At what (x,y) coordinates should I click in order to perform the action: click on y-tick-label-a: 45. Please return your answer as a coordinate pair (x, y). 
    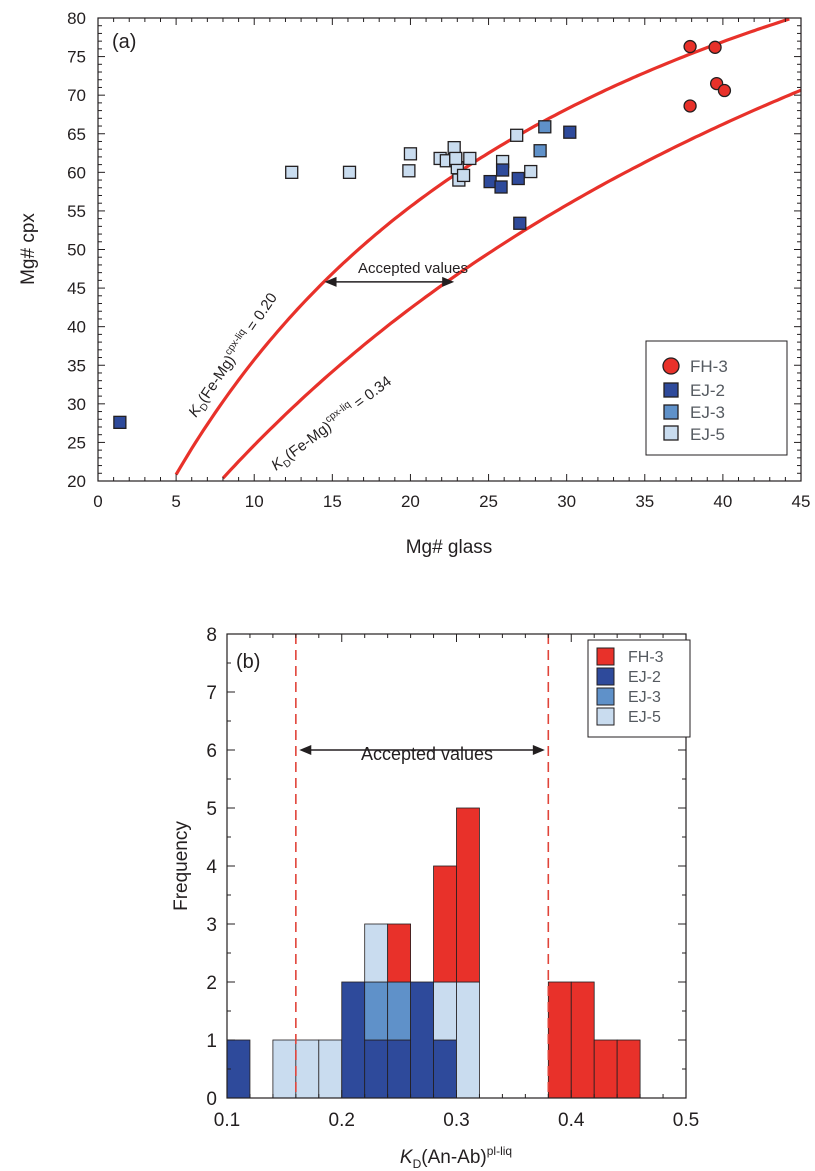
    Looking at the image, I should click on (76, 288).